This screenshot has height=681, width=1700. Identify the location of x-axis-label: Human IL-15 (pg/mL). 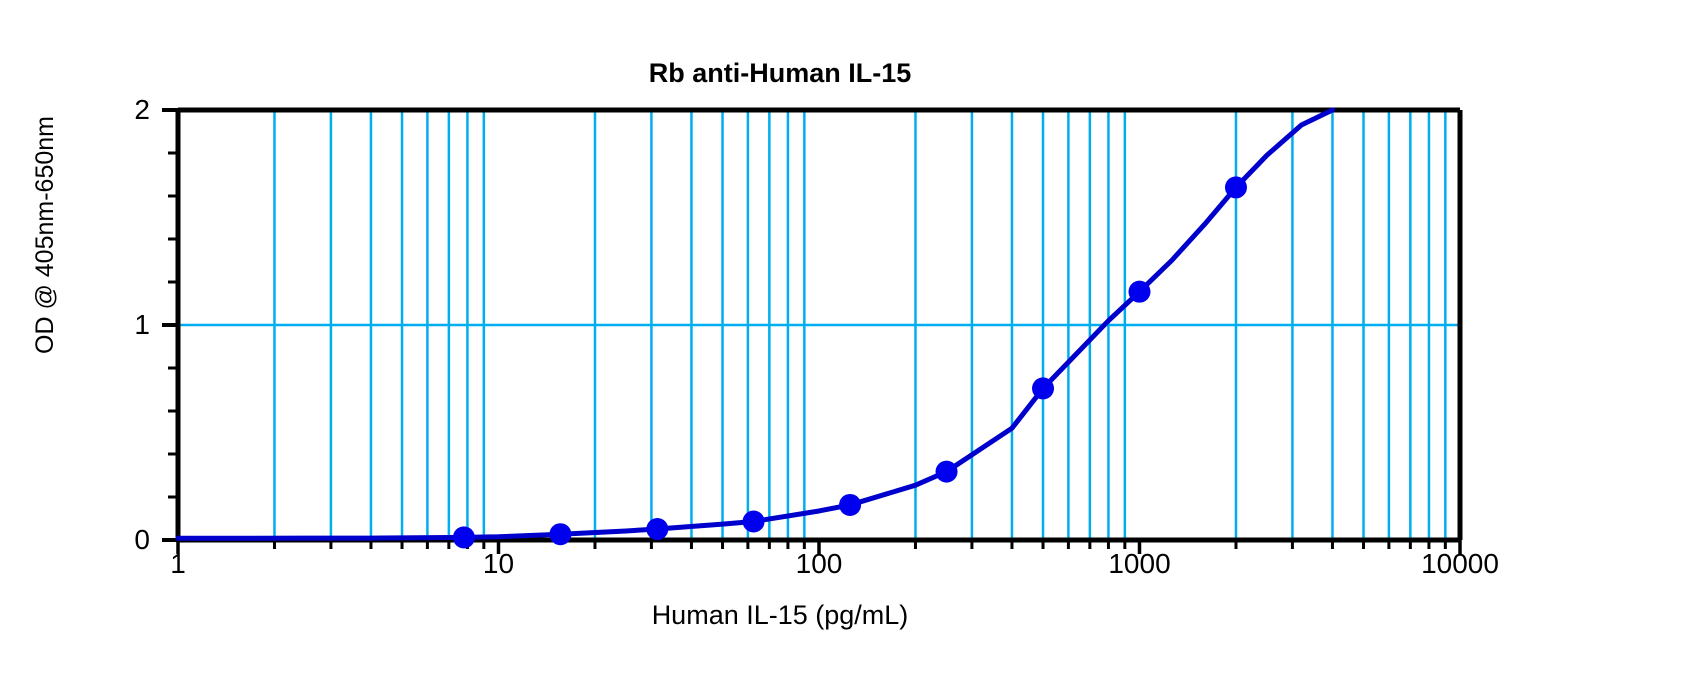
(780, 615).